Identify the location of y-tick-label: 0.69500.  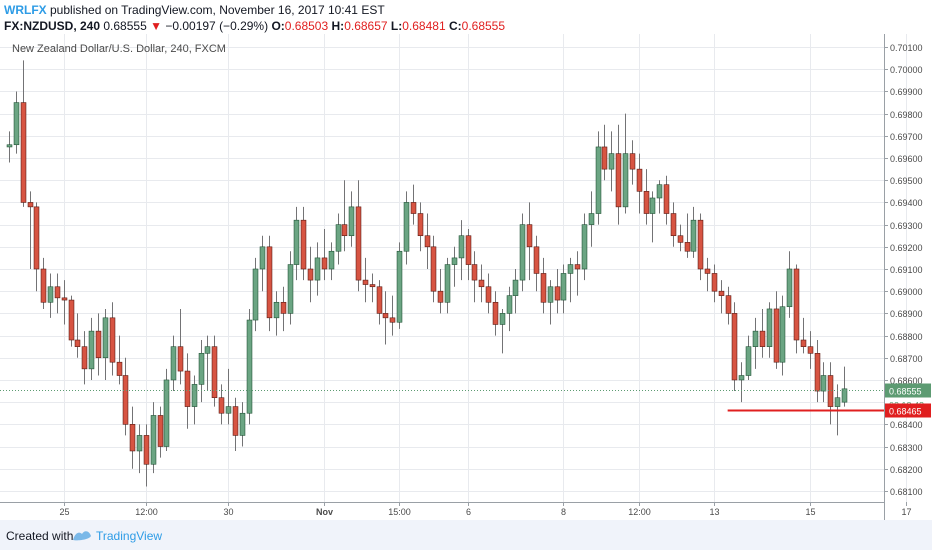
(906, 181).